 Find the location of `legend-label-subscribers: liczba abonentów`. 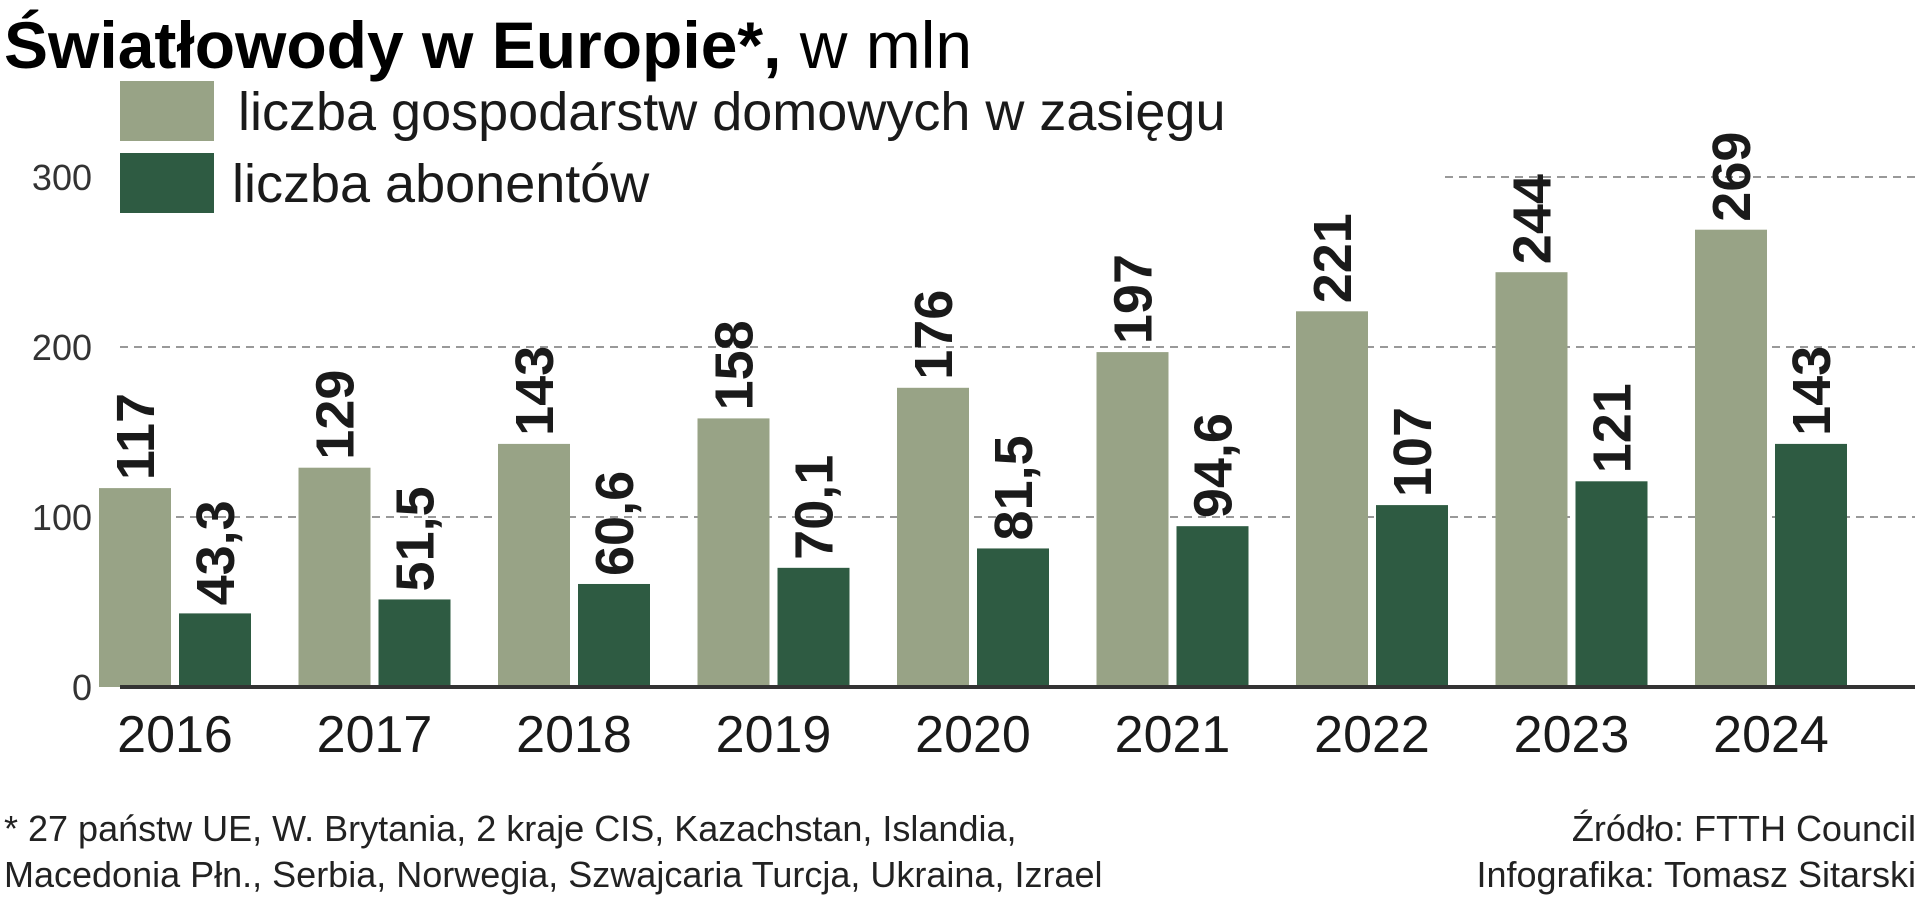

legend-label-subscribers: liczba abonentów is located at coordinates (441, 184).